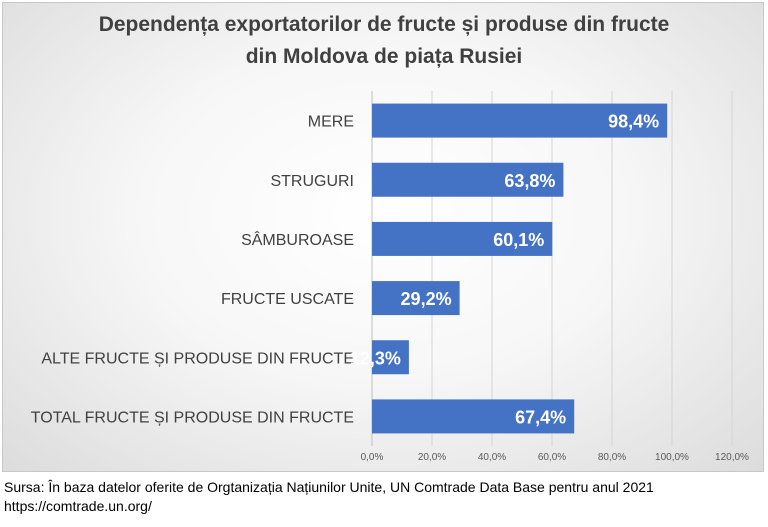 The width and height of the screenshot is (768, 527). I want to click on tick-label-0: 0,0%, so click(372, 457).